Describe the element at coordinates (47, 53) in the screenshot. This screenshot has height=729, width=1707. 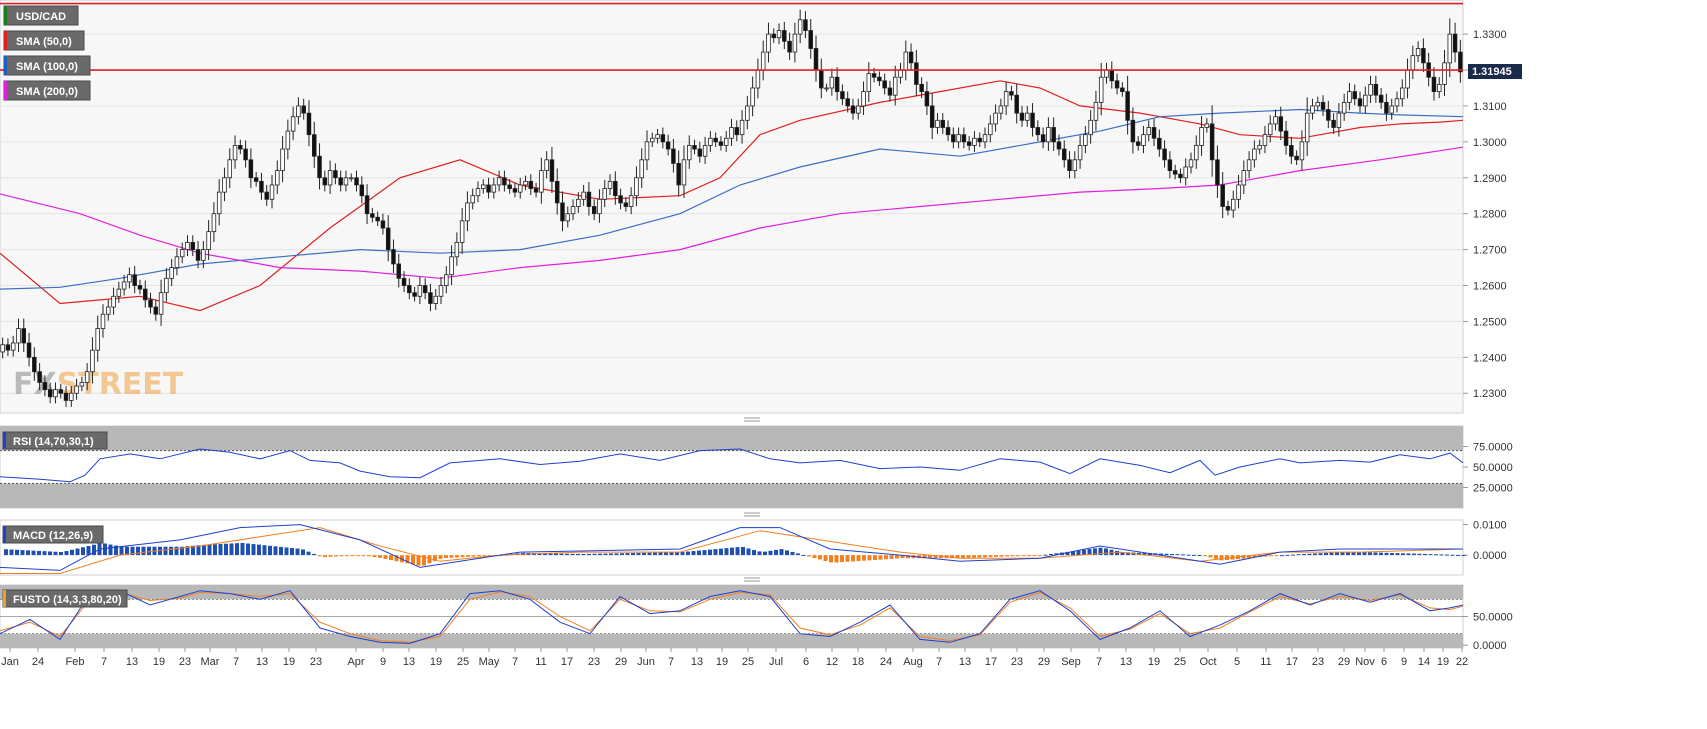
I see `indicator-legend: USD/CAD SMA (50,0) SMA (100,0) SMA (200,0)` at that location.